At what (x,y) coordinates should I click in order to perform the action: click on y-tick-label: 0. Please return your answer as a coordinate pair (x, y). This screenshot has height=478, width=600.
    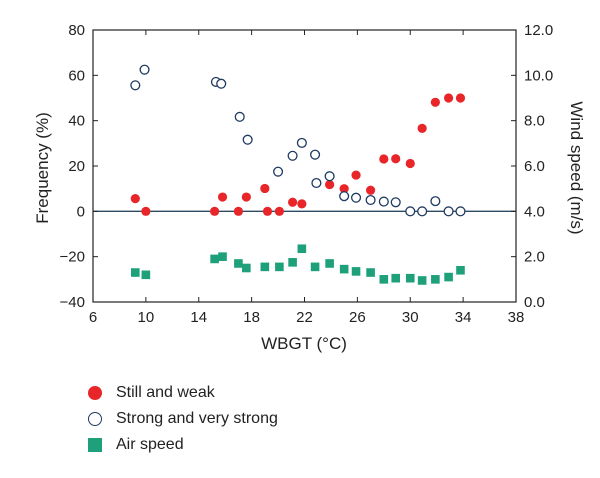
    Looking at the image, I should click on (81, 211).